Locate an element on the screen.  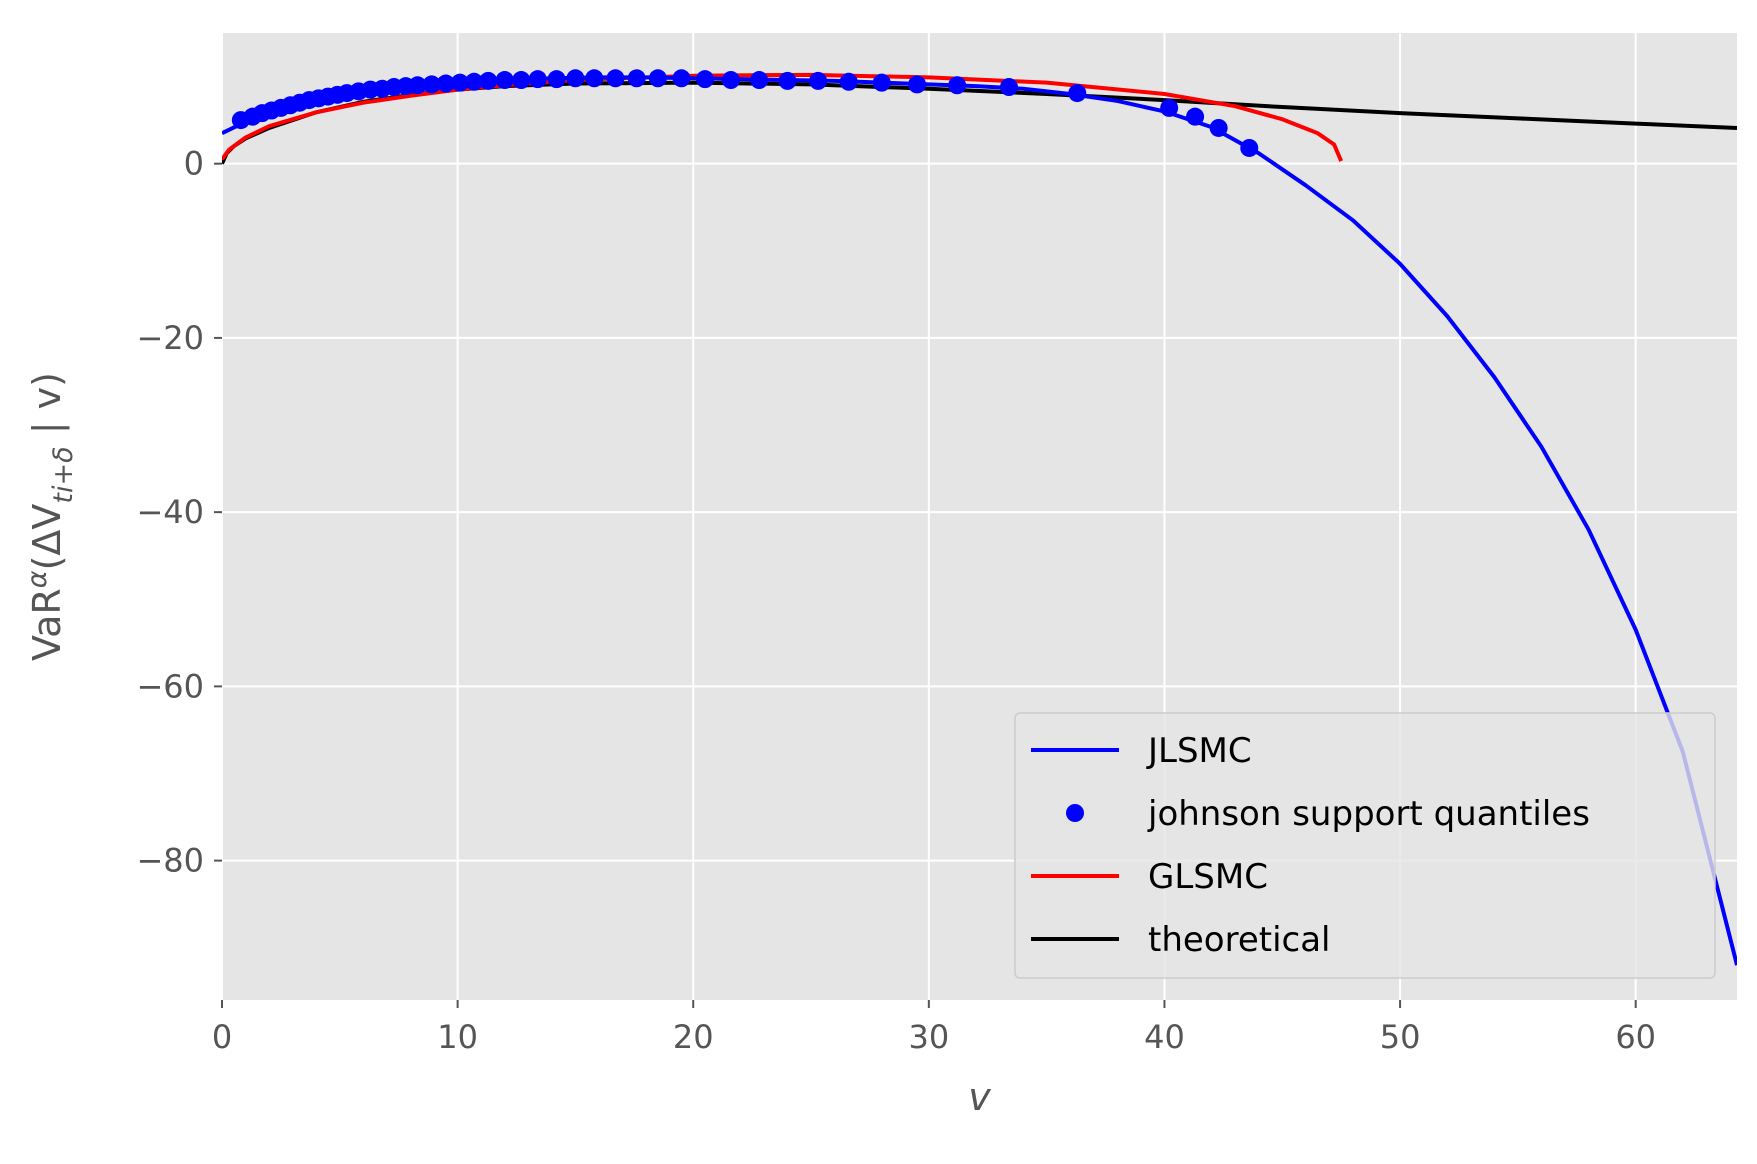
x-tick-label: 50 is located at coordinates (1400, 1037).